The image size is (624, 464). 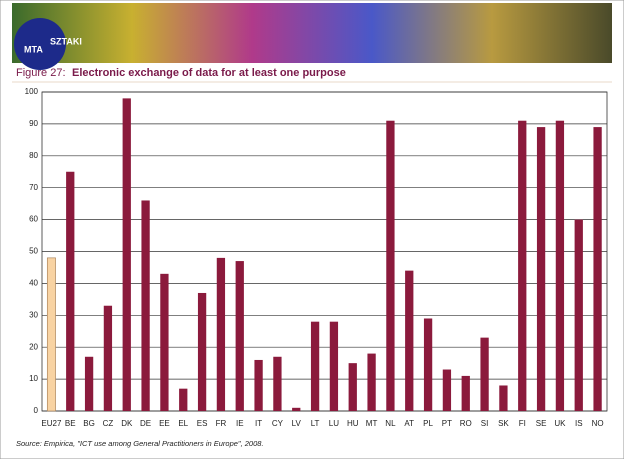 What do you see at coordinates (409, 423) in the screenshot?
I see `x-tick-label: AT` at bounding box center [409, 423].